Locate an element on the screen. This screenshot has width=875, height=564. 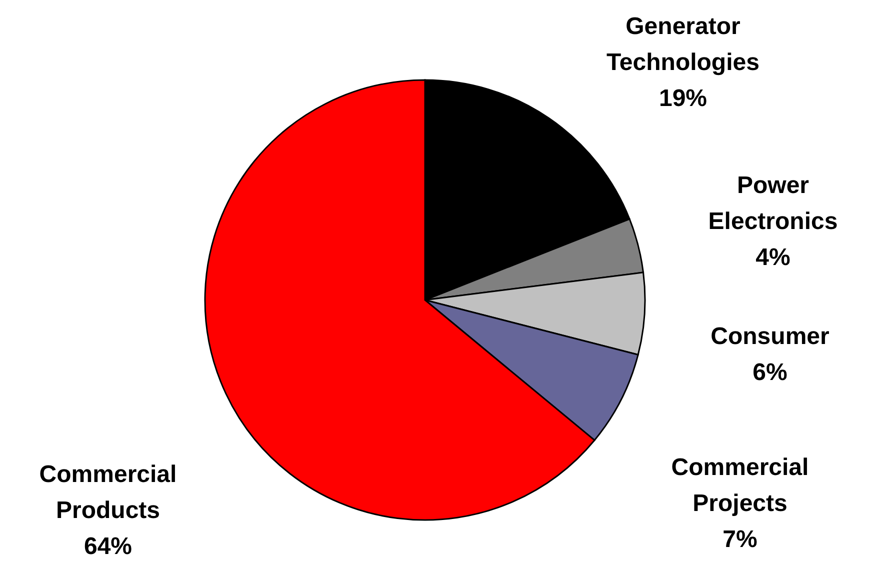
slice-label: Generator Technologies is located at coordinates (683, 44).